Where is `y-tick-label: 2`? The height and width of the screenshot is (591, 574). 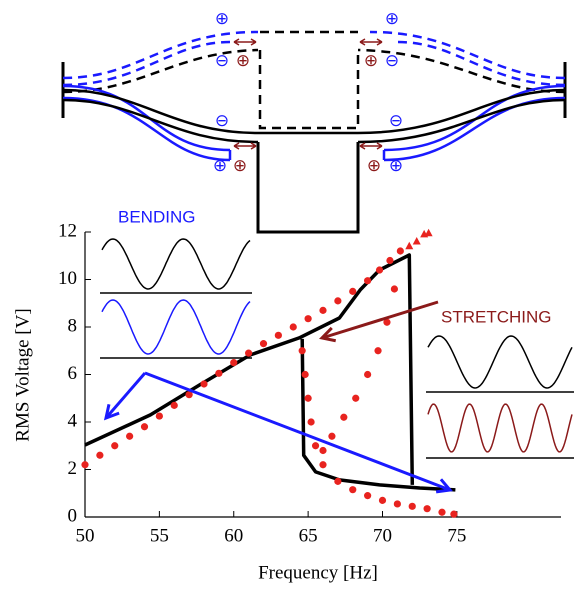 y-tick-label: 2 is located at coordinates (73, 468).